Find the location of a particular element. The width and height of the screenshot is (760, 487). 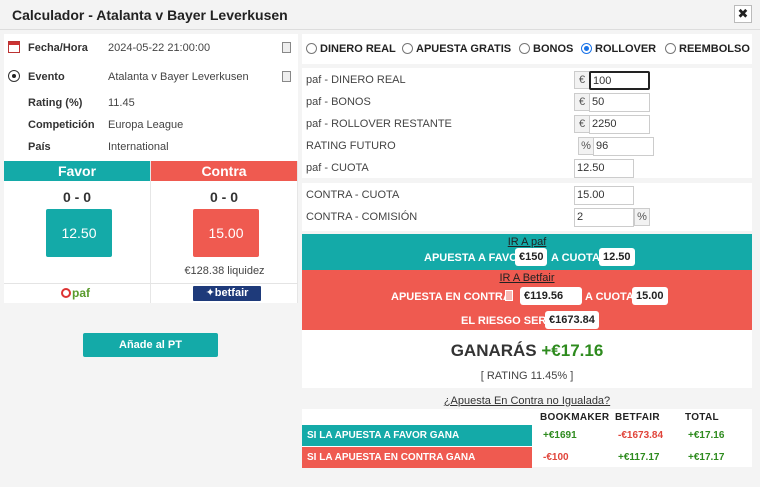

country-label: País is located at coordinates (39, 147).